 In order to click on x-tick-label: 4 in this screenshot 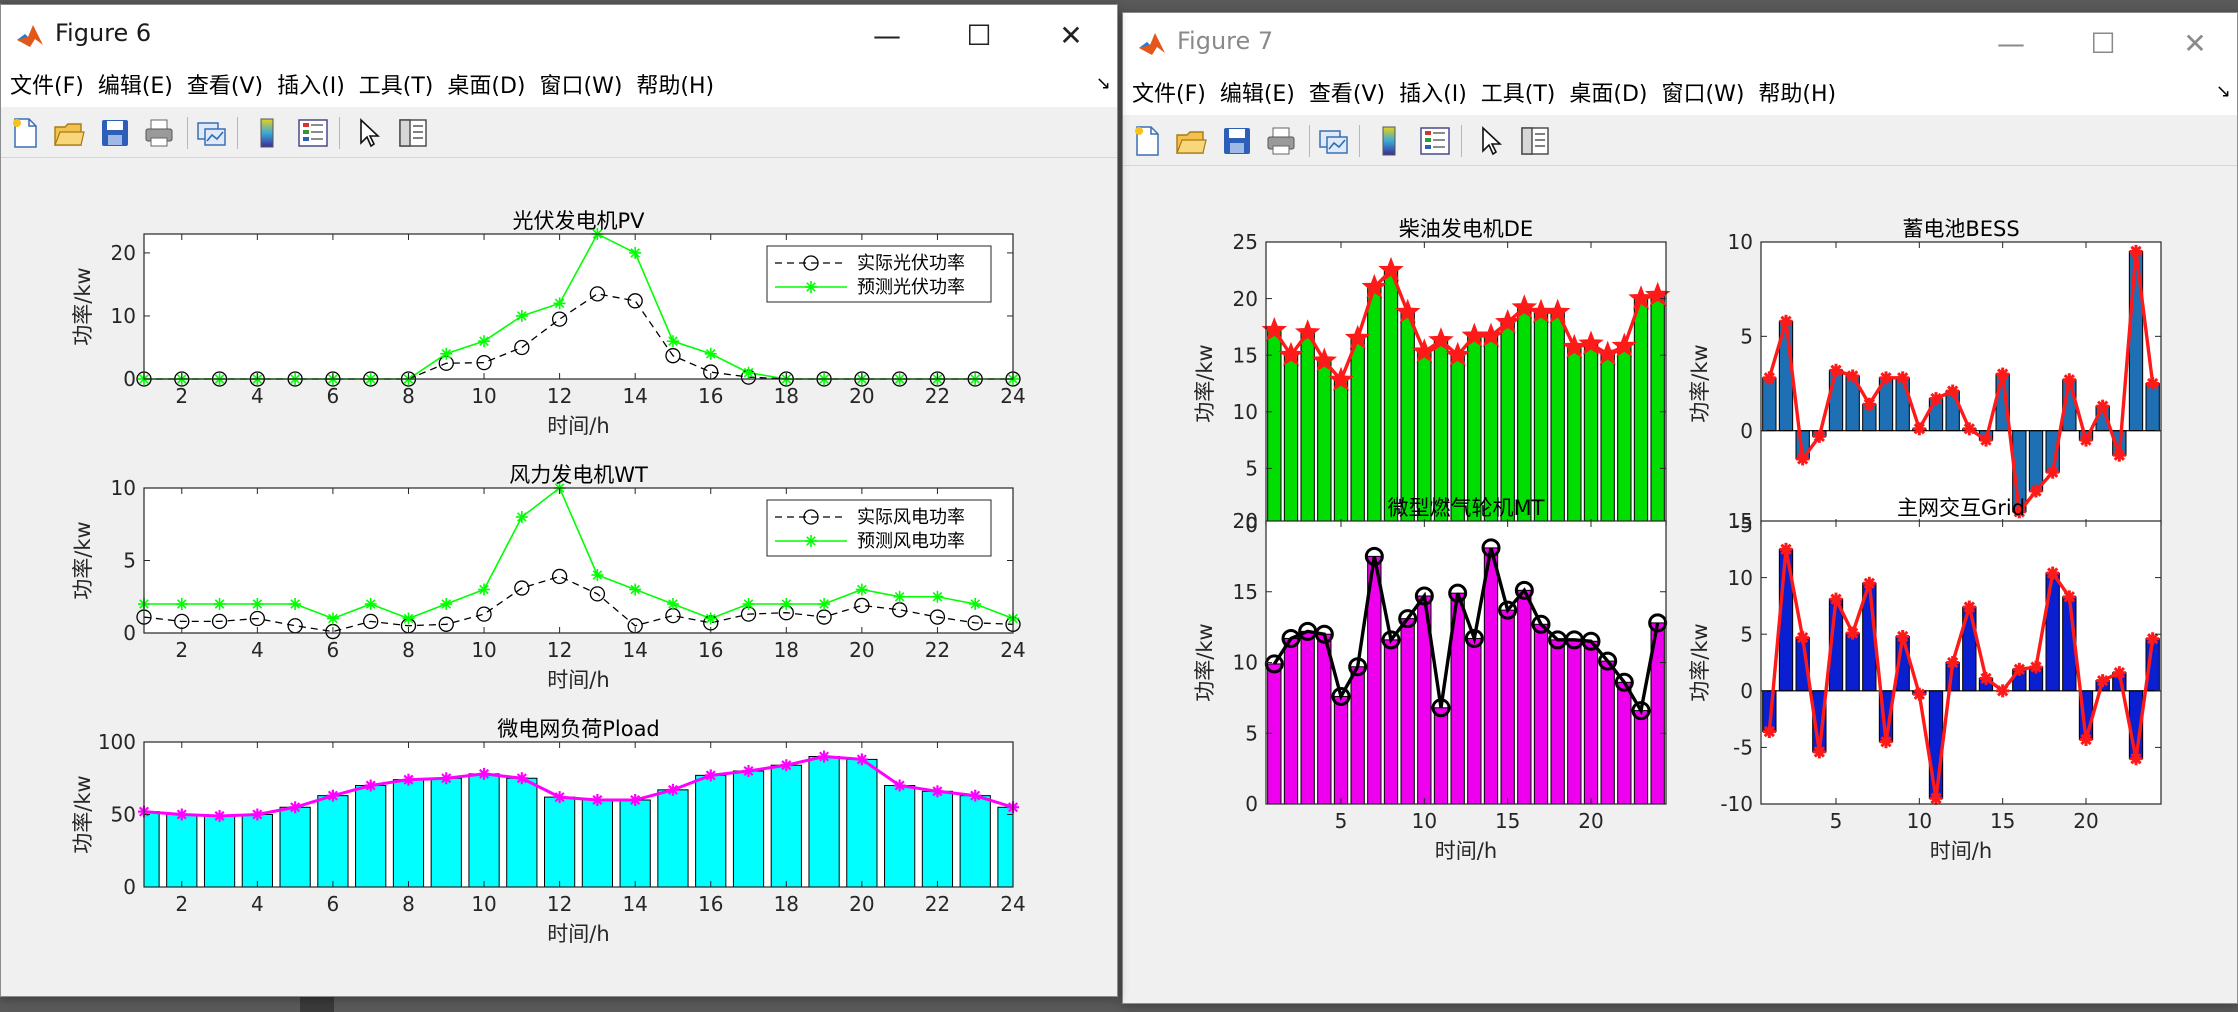, I will do `click(257, 650)`.